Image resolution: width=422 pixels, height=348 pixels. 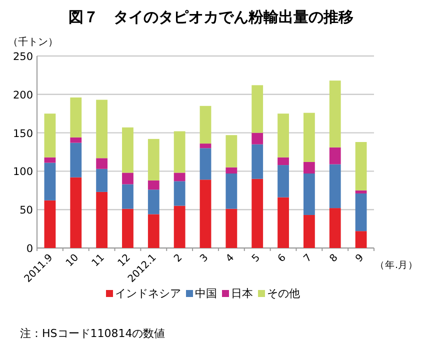 What do you see at coordinates (206, 293) in the screenshot?
I see `legend-label: 中国` at bounding box center [206, 293].